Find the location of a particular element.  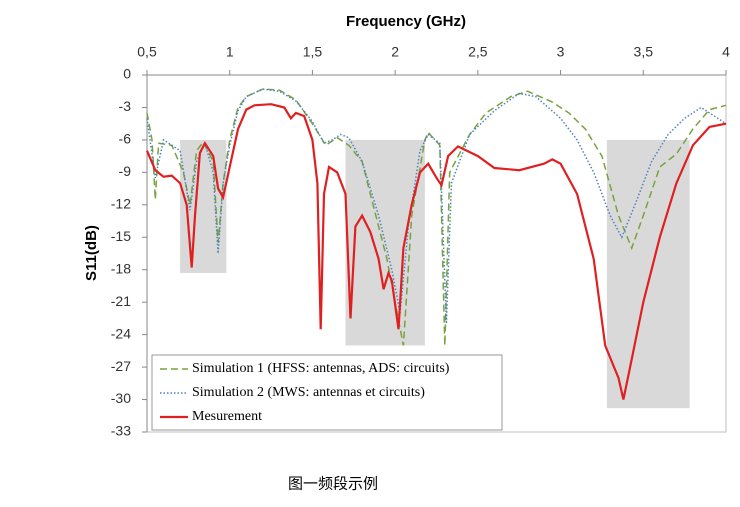

x-tick-label: 4 is located at coordinates (726, 52).